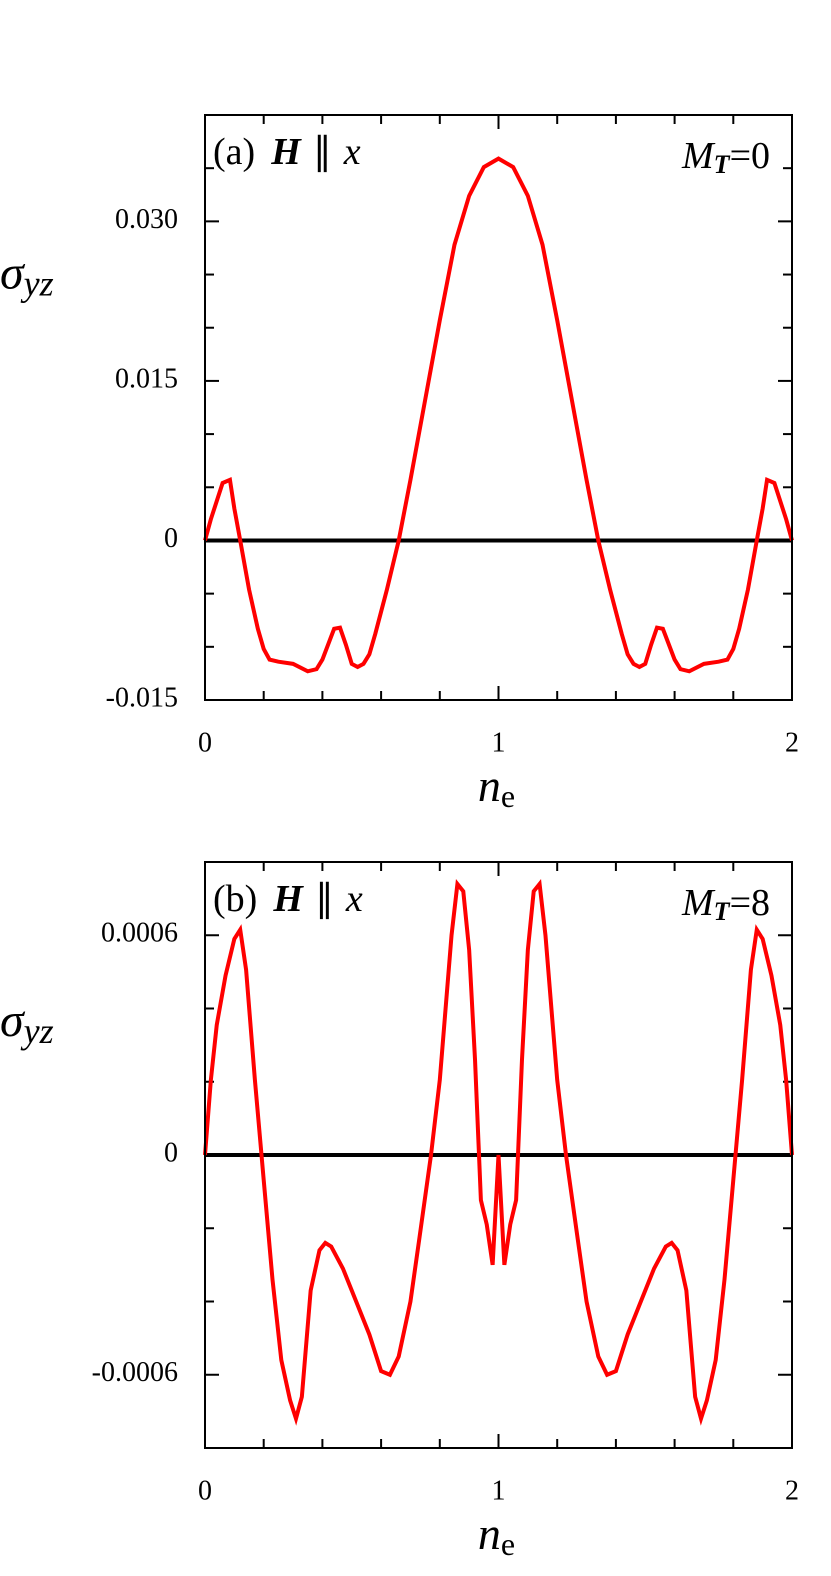 This screenshot has width=831, height=1576. I want to click on moment-value: =0, so click(750, 156).